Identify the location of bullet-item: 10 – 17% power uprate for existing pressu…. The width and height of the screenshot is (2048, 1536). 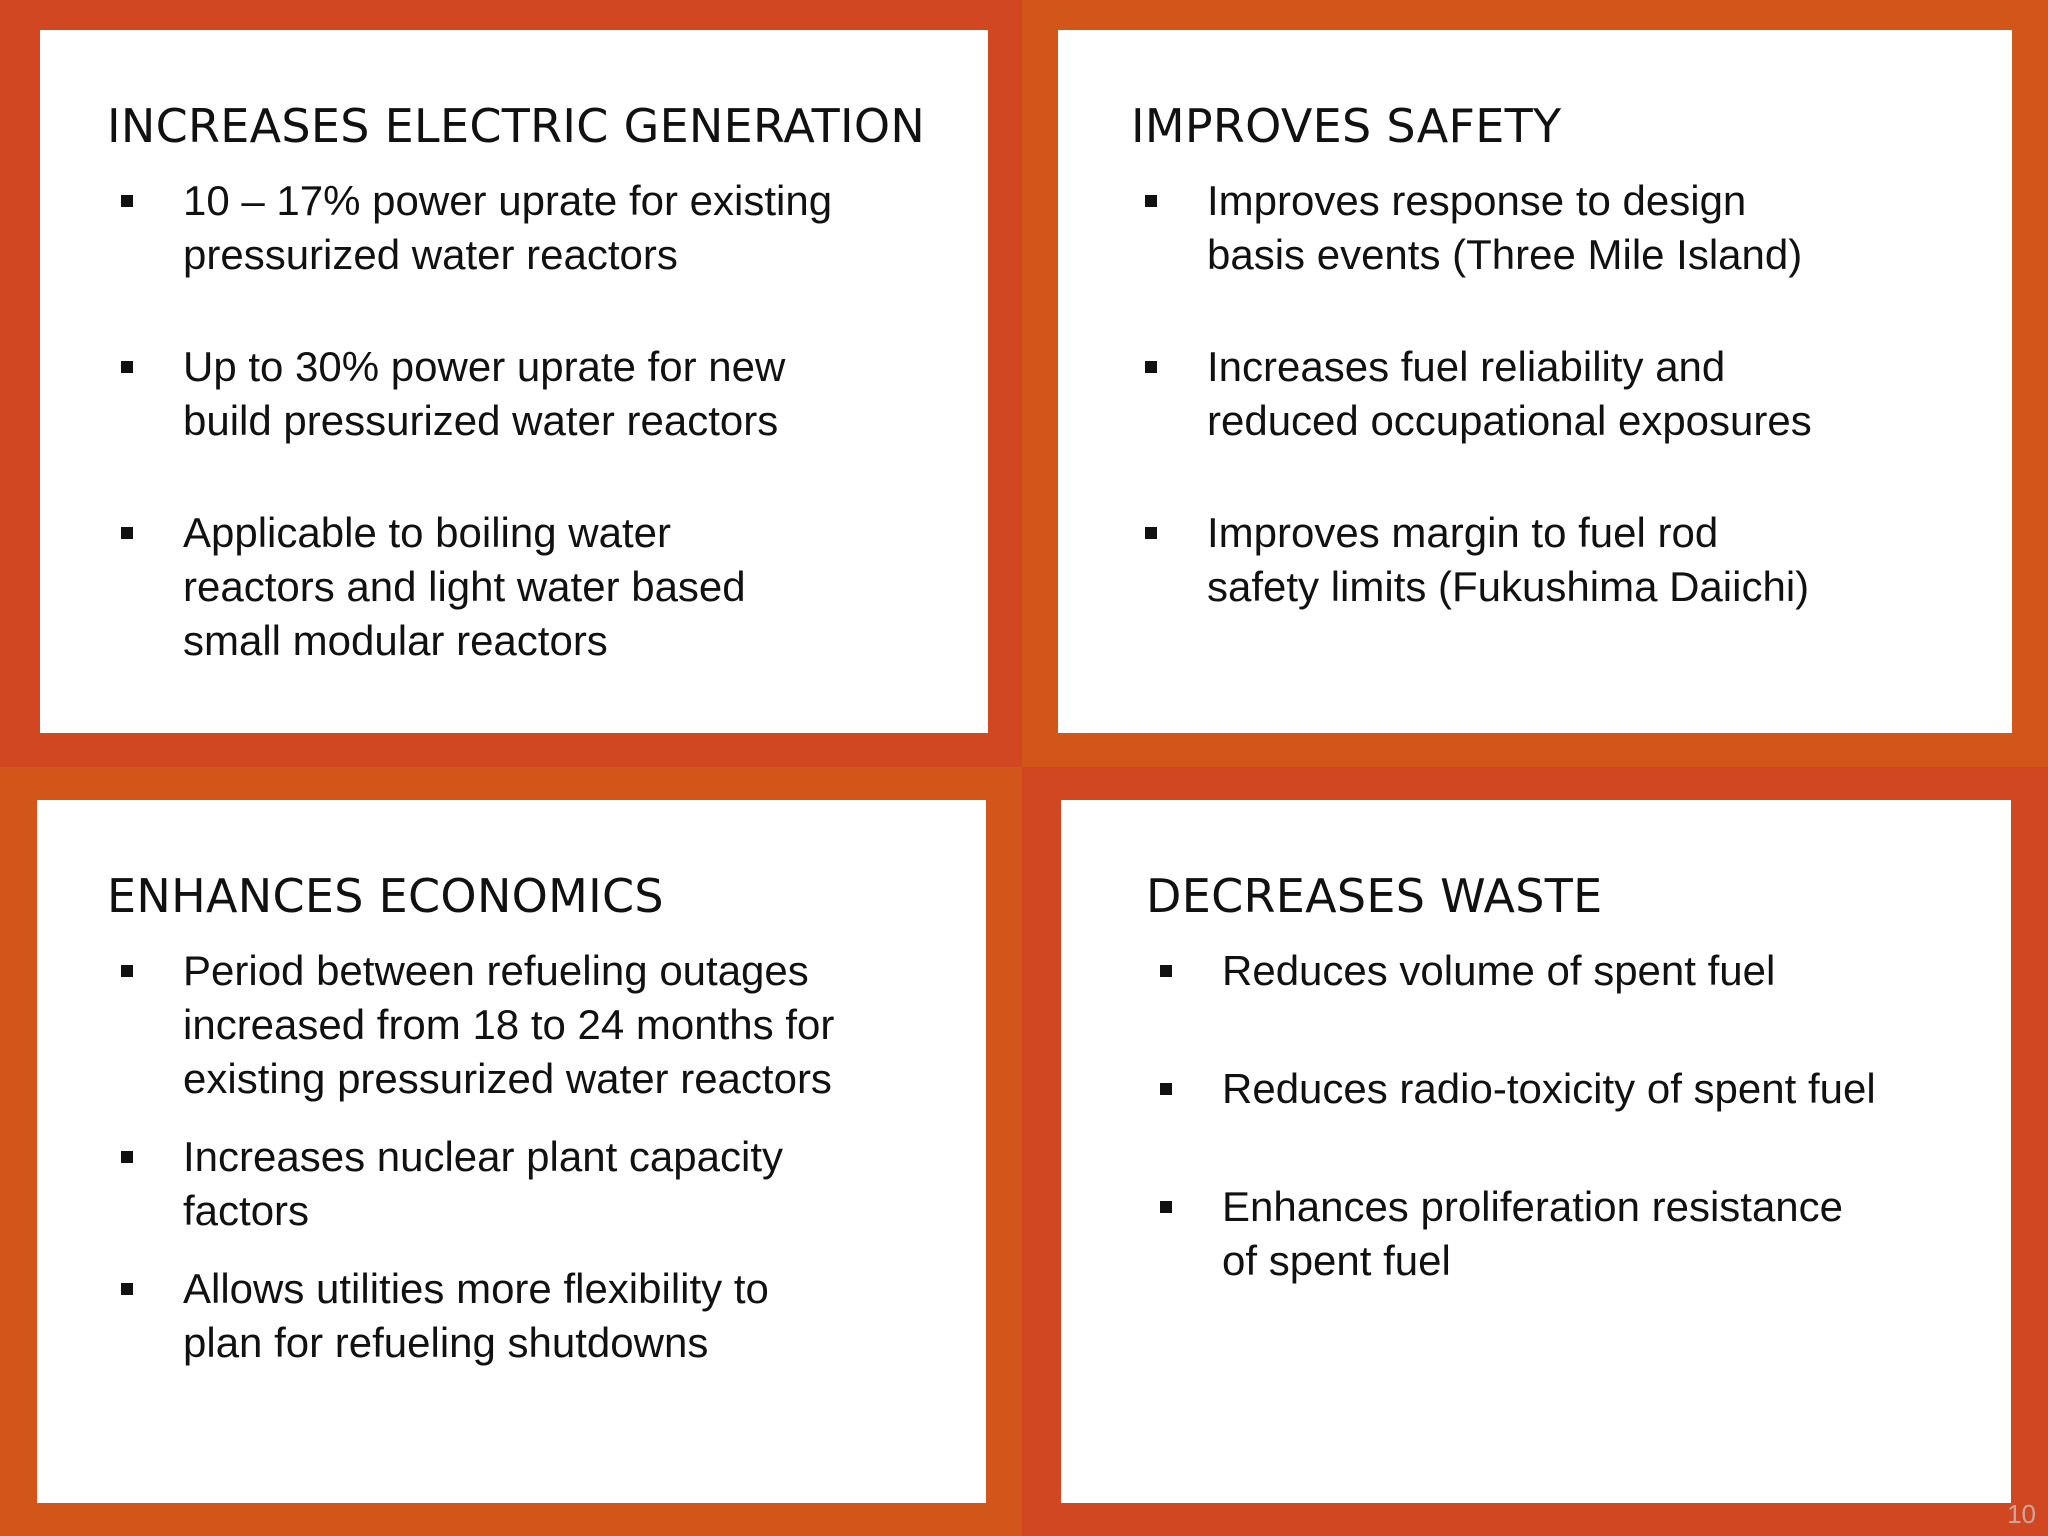
(547, 228).